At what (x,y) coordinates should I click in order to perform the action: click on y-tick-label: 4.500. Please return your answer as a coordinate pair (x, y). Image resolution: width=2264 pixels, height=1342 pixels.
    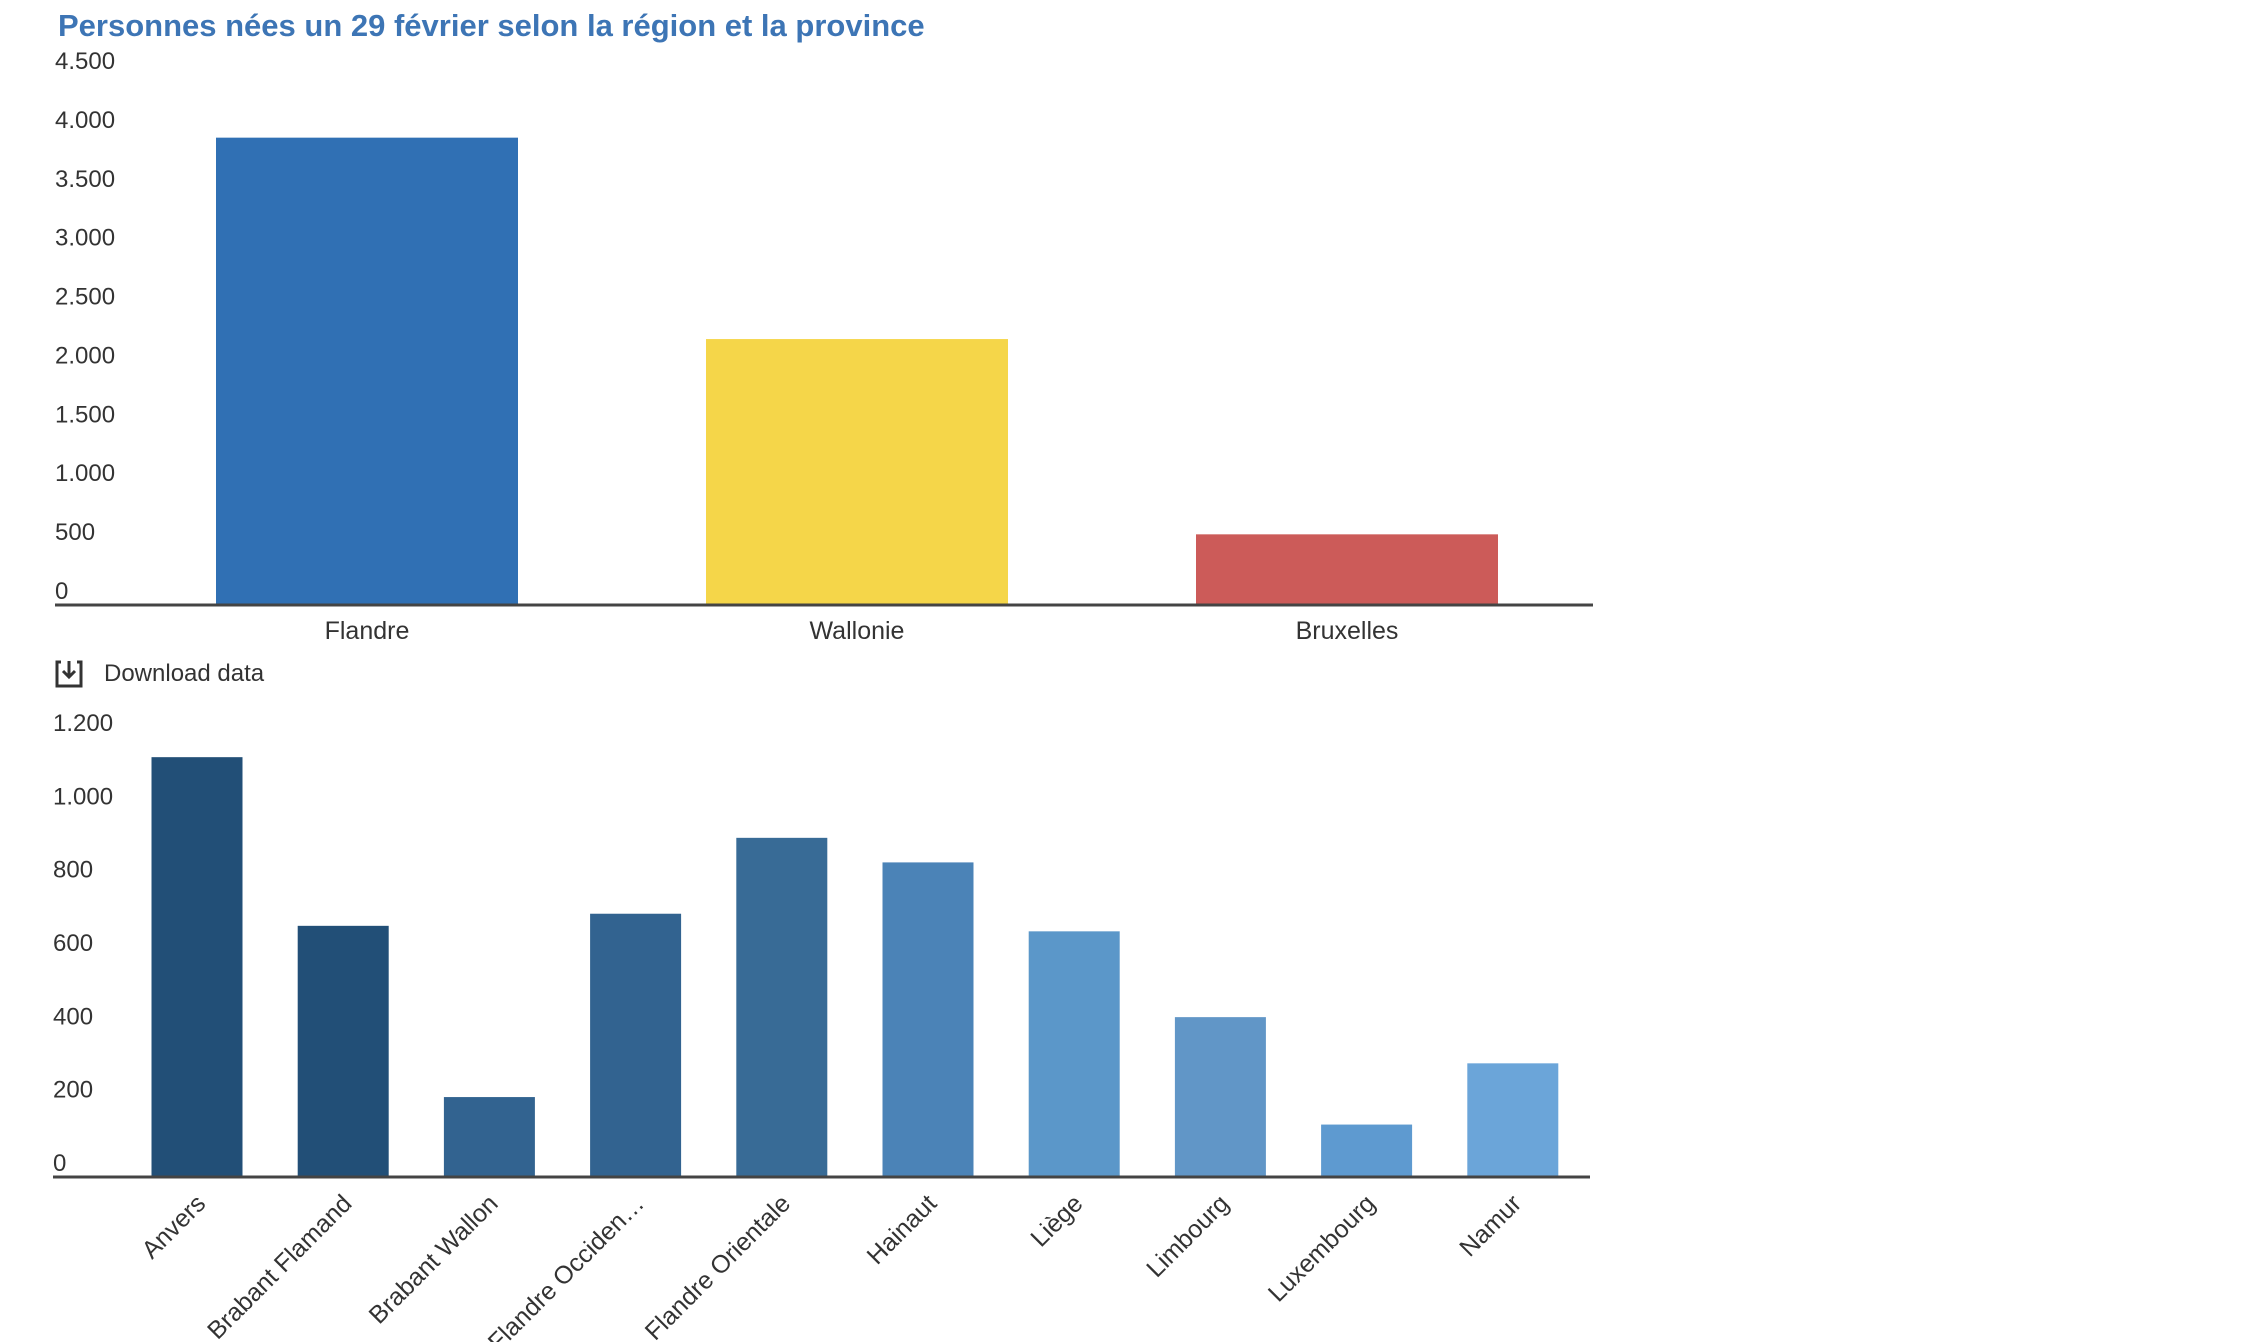
    Looking at the image, I should click on (85, 61).